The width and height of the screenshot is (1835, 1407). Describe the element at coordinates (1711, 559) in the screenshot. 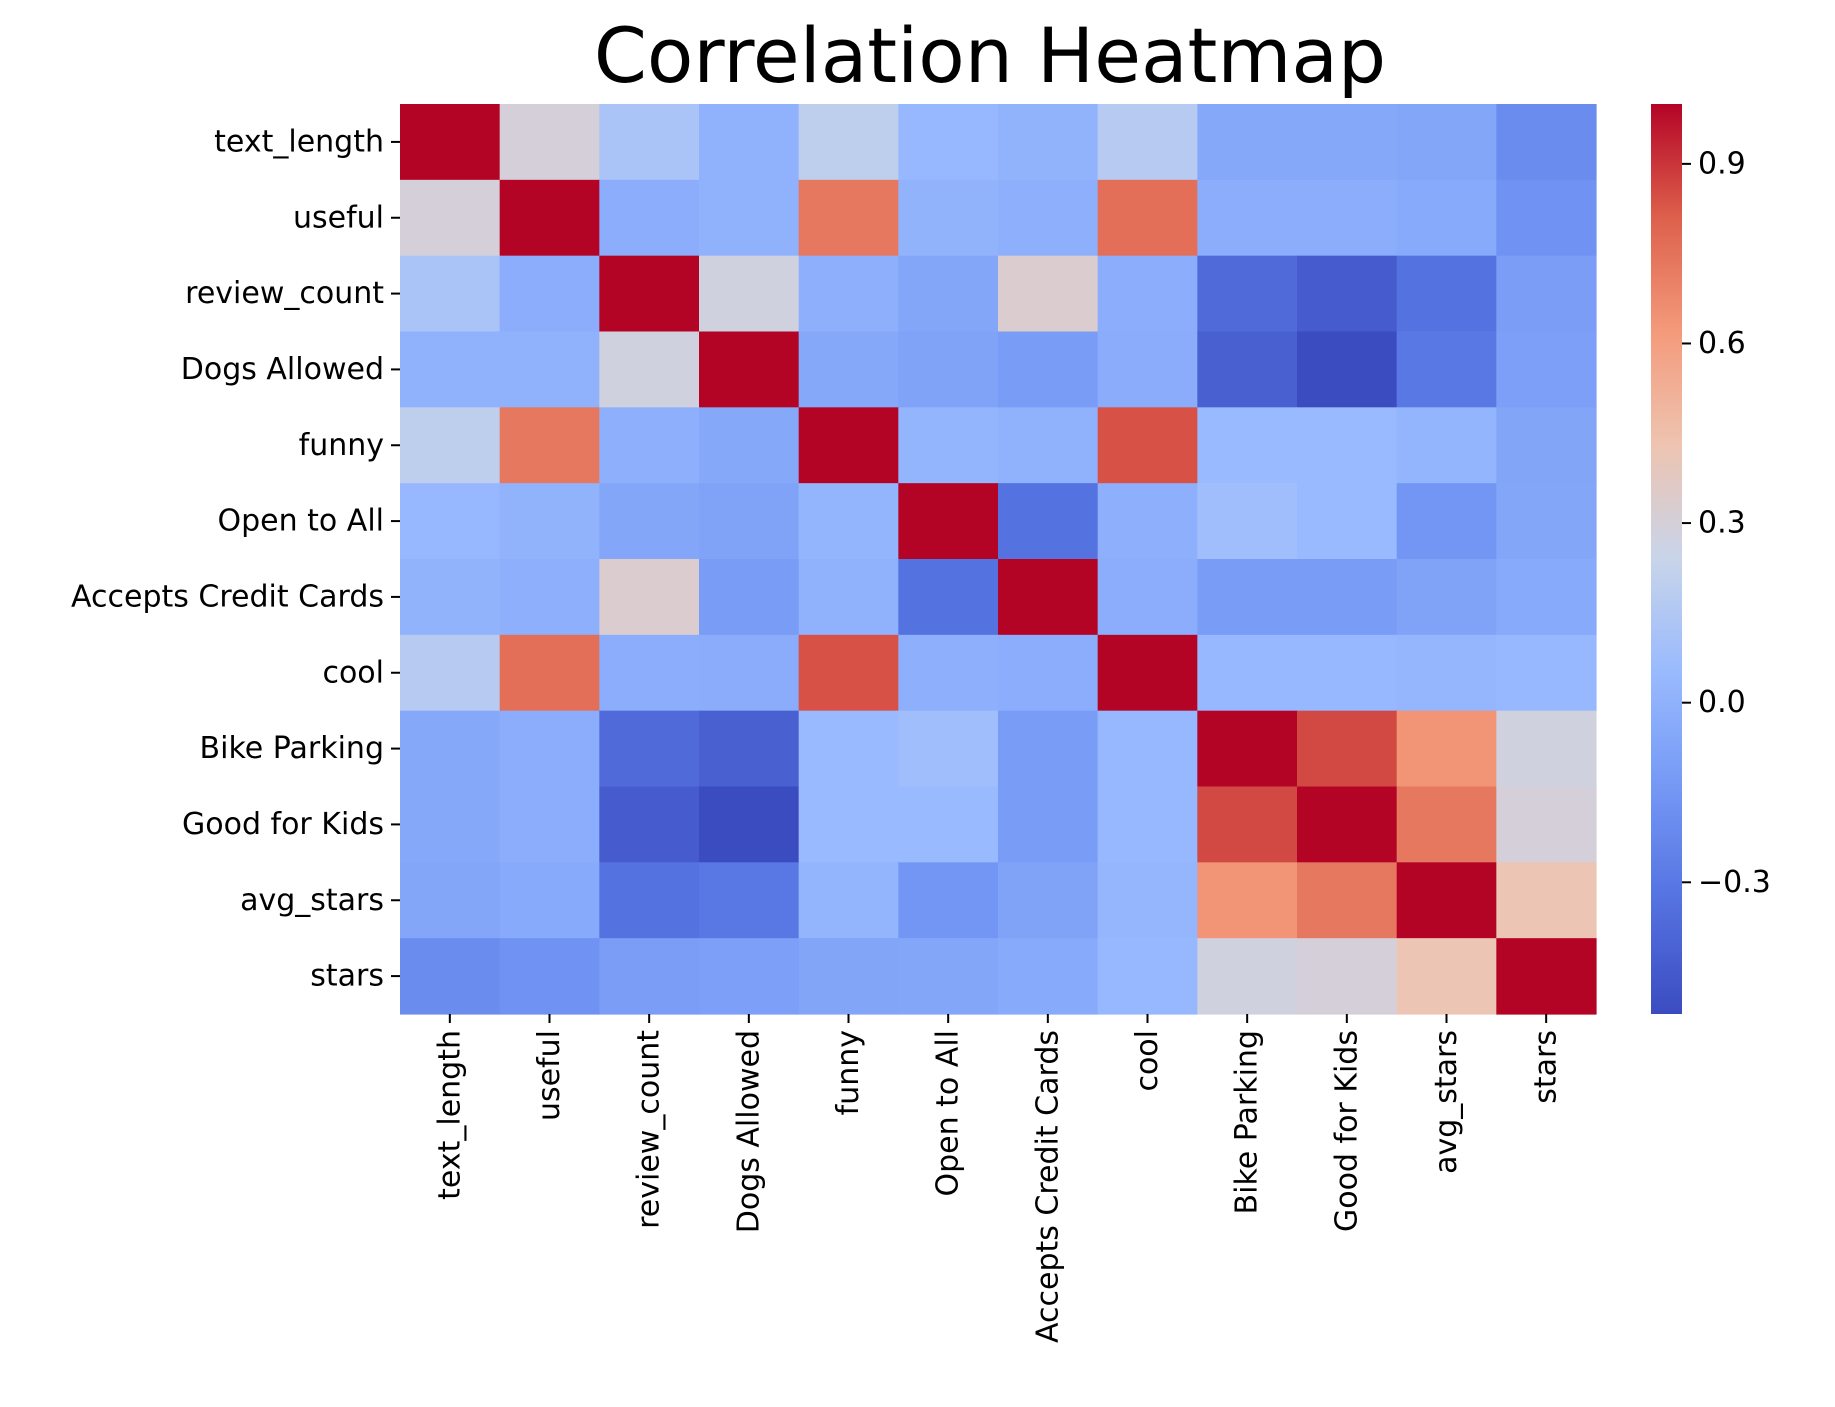

I see `colorbar: 0.9 0.6 0.3 0.0 −0.3` at that location.